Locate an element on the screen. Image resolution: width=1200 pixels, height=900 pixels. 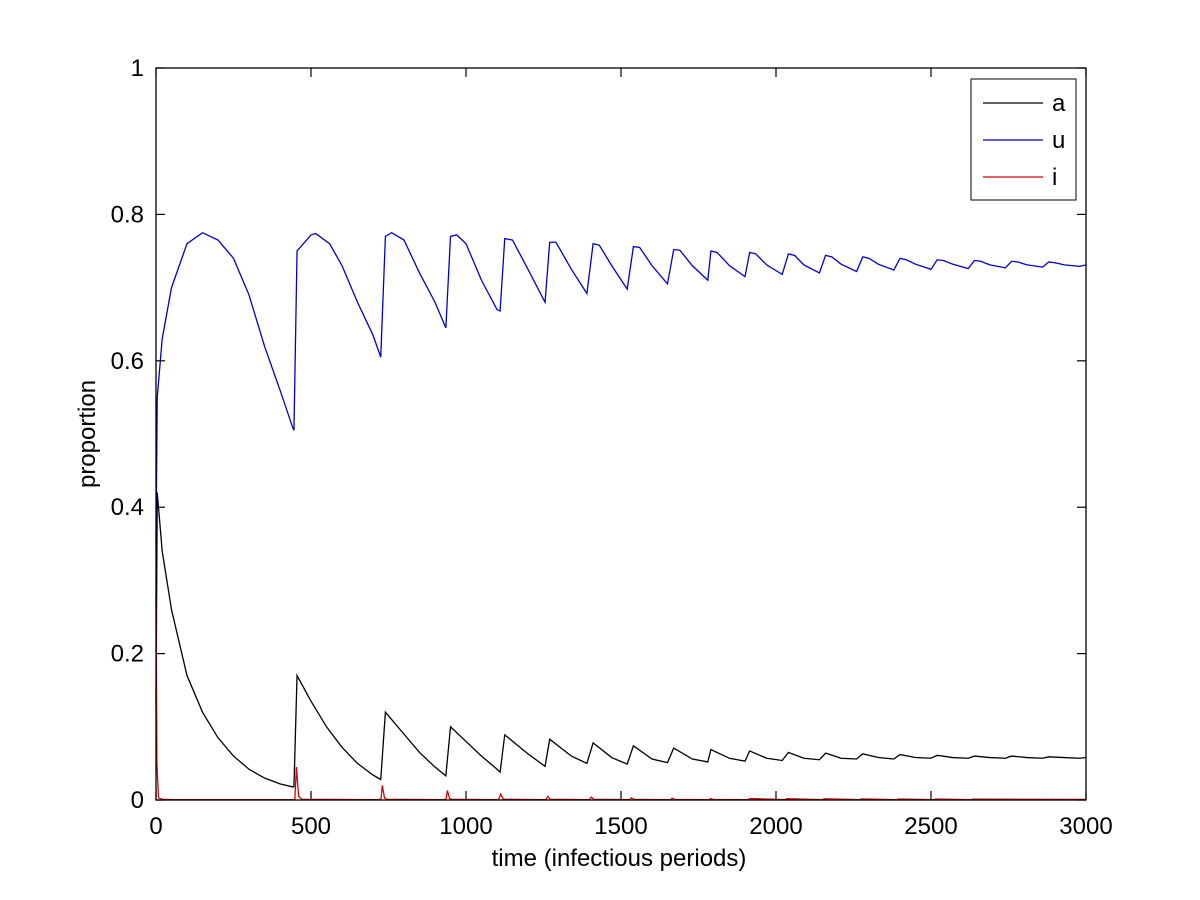
y-tick-label: 1 is located at coordinates (137, 68).